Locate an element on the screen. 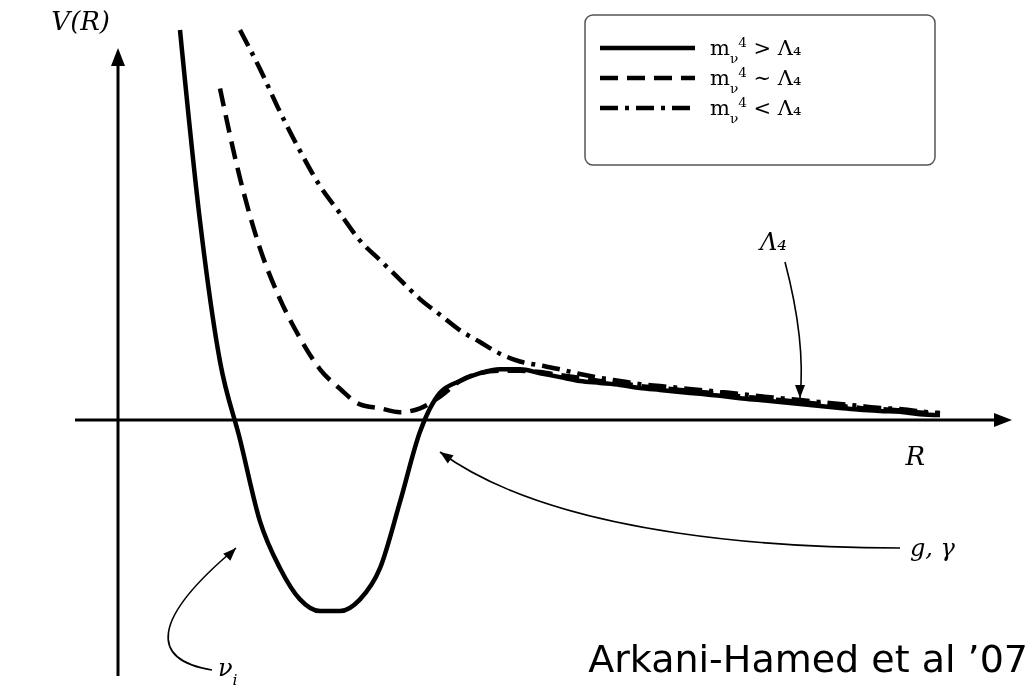 The width and height of the screenshot is (1033, 686). y-axis-title: V(R) is located at coordinates (80, 21).